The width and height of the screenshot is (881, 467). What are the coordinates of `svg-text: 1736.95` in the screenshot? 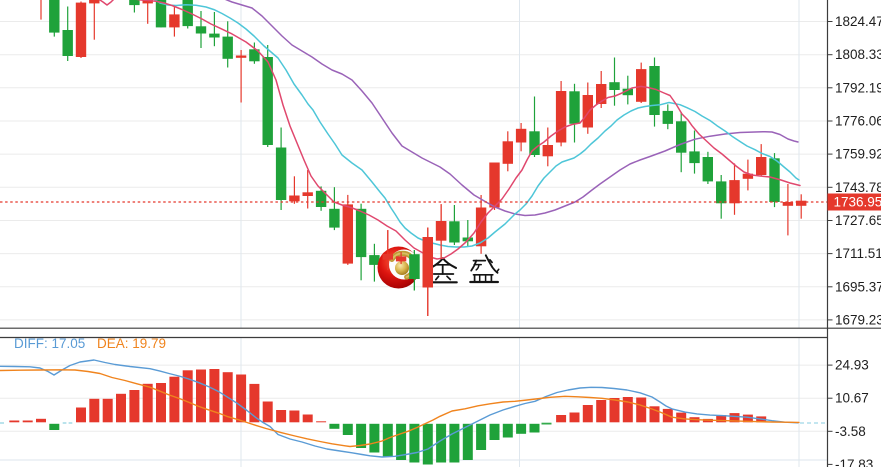 It's located at (857, 202).